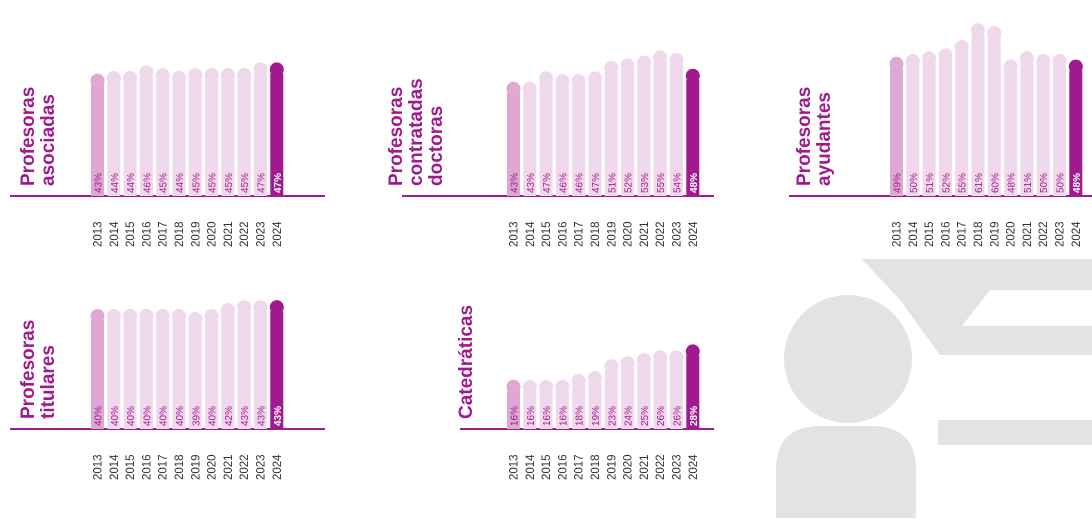 The height and width of the screenshot is (523, 1092). Describe the element at coordinates (963, 234) in the screenshot. I see `year-tick-label: 2017` at that location.